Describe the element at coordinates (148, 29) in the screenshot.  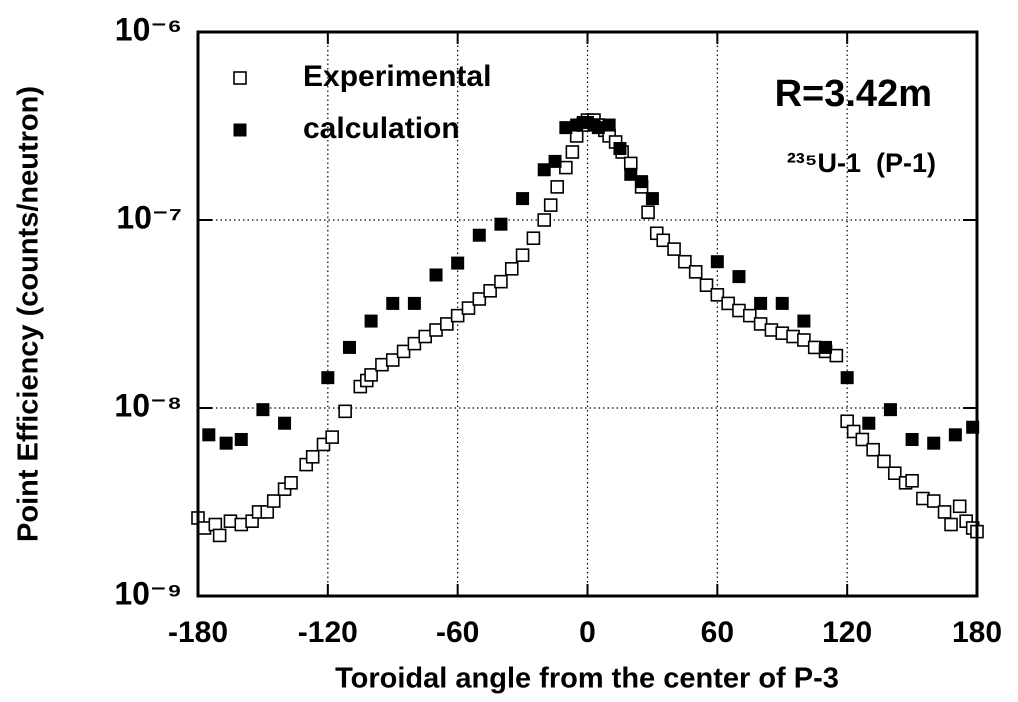
I see `y-tick-label: 10⁻⁶` at that location.